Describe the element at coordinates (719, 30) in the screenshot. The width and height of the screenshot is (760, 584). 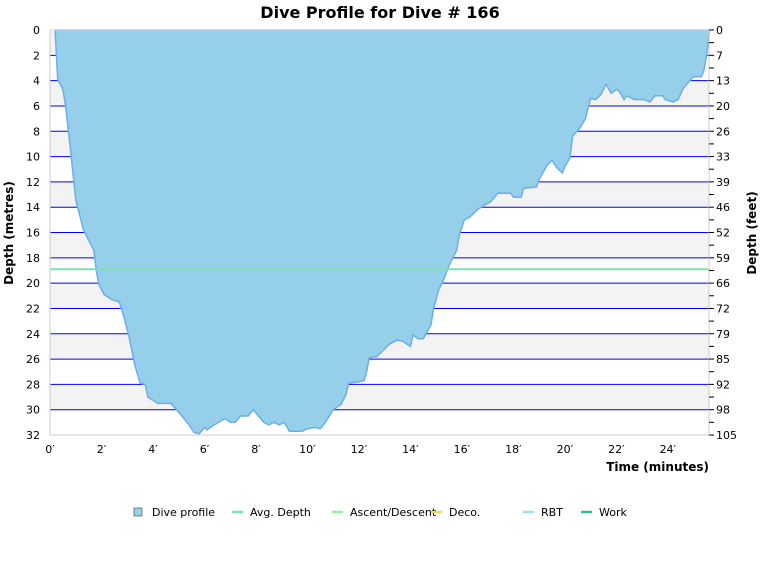
I see `y-right-tick-label: 0` at that location.